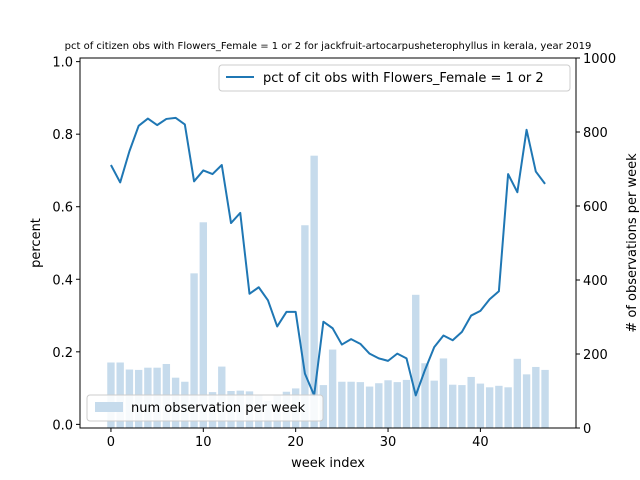 The image size is (640, 480). I want to click on y-right-tick-label-200: 200, so click(595, 355).